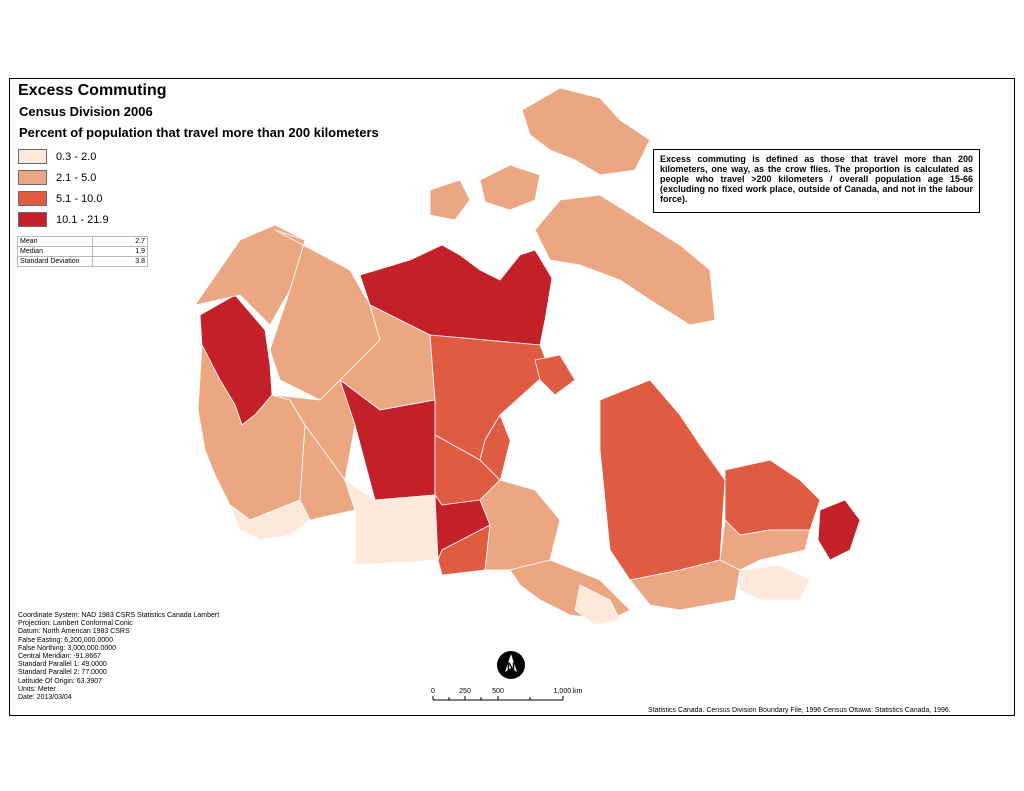  Describe the element at coordinates (76, 177) in the screenshot. I see `legend-label: 2.1 - 5.0` at that location.